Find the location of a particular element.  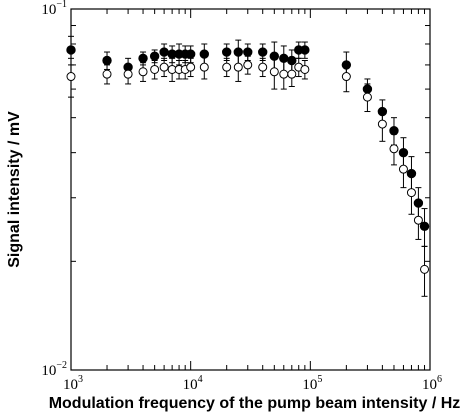

y-axis-label: Signal intensity / mV is located at coordinates (14, 189).